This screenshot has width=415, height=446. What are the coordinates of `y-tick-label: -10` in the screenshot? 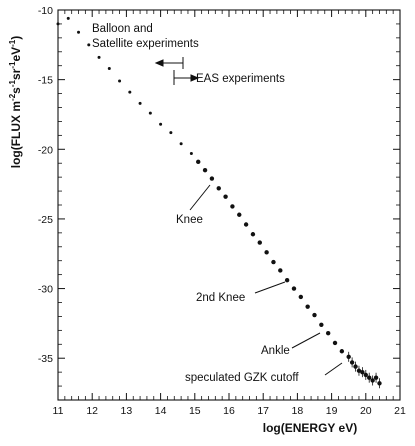 It's located at (45, 11).